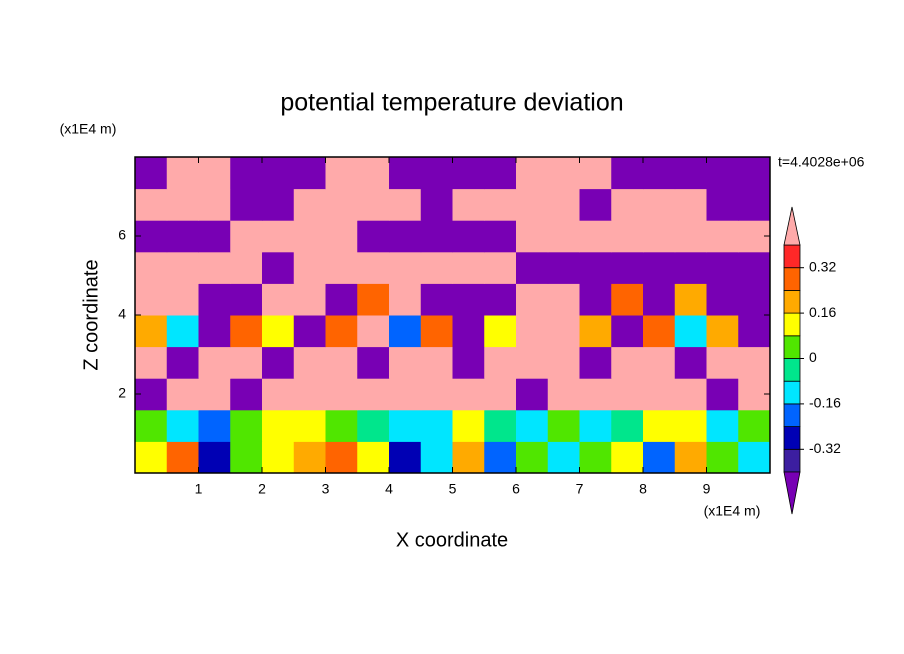  Describe the element at coordinates (792, 226) in the screenshot. I see `colorbar-extend-high` at that location.